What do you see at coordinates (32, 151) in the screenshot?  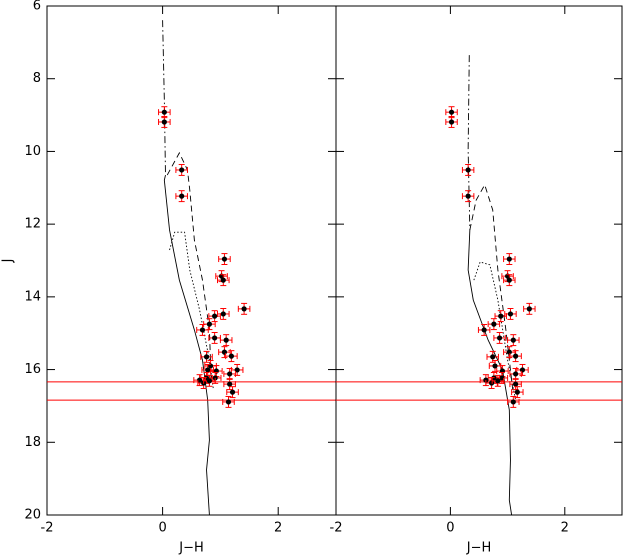 I see `y-tick-label: 10` at bounding box center [32, 151].